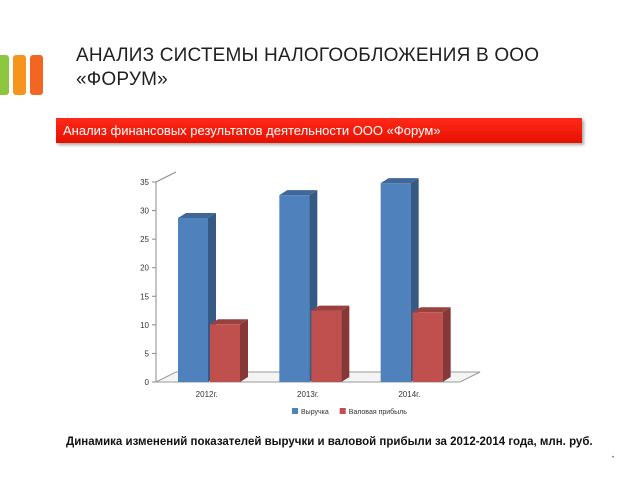  What do you see at coordinates (144, 182) in the screenshot?
I see `y-tick-label: 35` at bounding box center [144, 182].